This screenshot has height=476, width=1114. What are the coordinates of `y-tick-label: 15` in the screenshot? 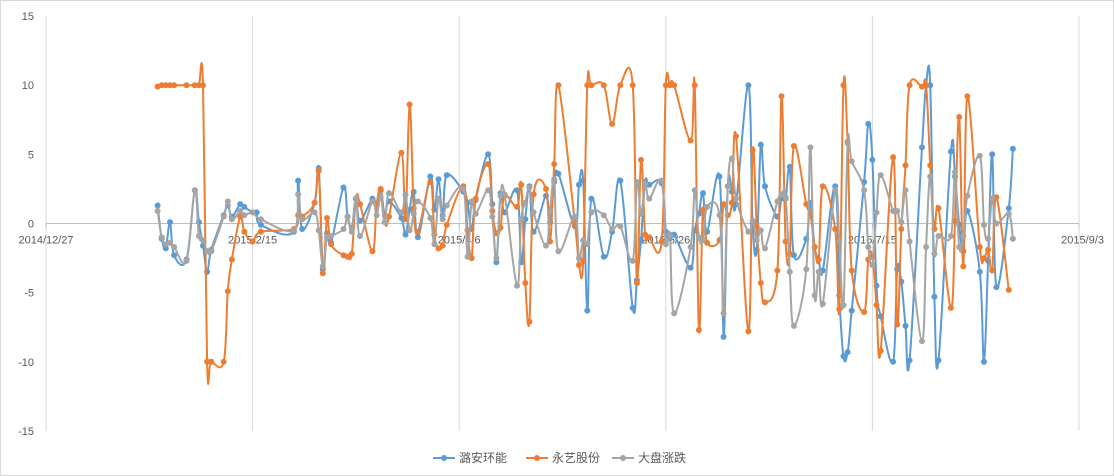 It's located at (28, 17).